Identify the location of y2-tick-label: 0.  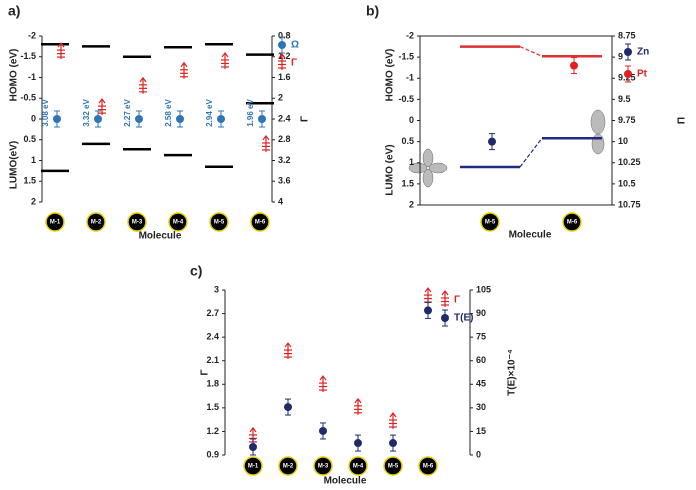
(478, 454).